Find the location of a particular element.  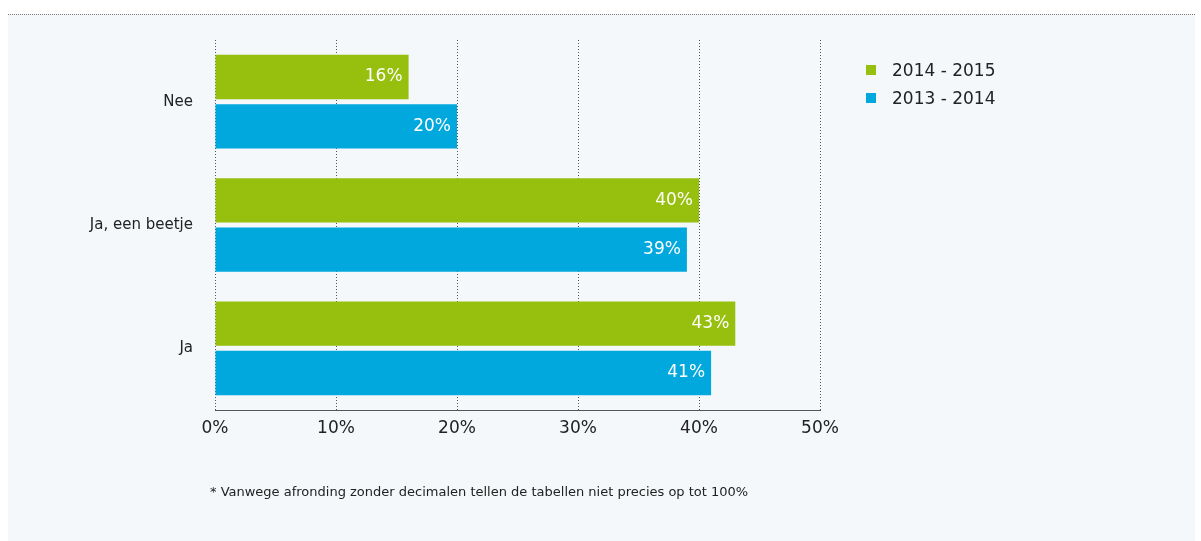

y-tick-label: Nee is located at coordinates (178, 100).